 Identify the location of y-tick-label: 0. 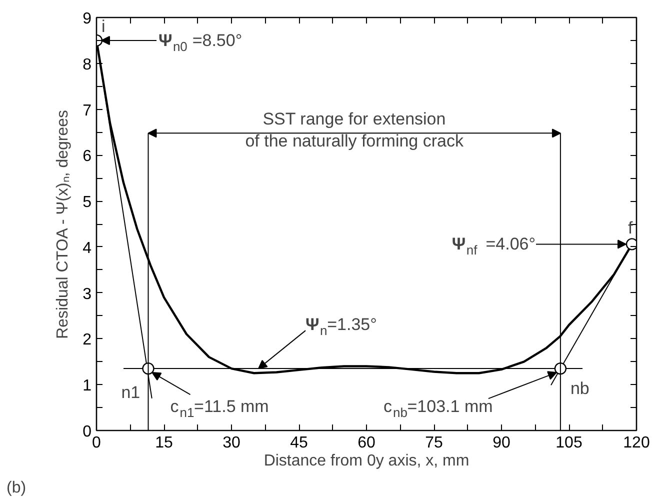
(87, 432).